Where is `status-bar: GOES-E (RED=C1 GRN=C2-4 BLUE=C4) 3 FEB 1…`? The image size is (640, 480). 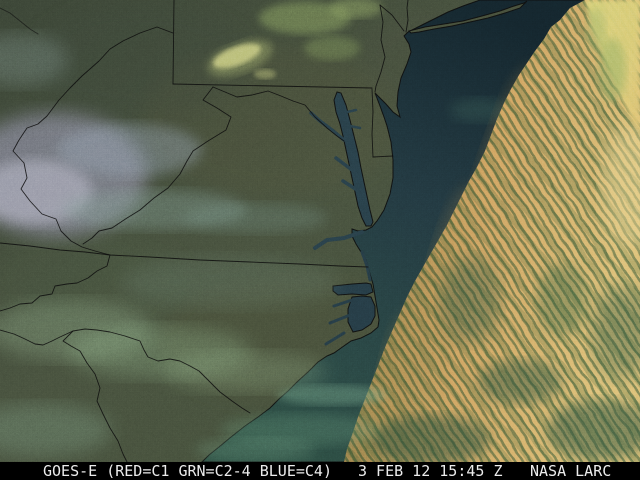
status-bar: GOES-E (RED=C1 GRN=C2-4 BLUE=C4) 3 FEB 1… is located at coordinates (320, 471).